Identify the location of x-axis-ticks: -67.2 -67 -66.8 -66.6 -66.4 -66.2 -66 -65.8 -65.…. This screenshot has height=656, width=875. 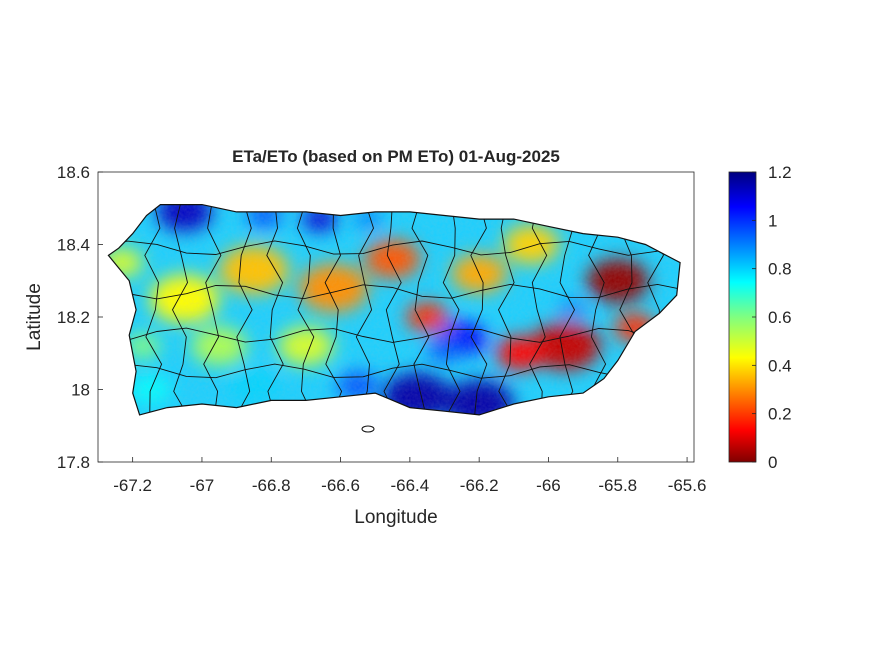
(409, 476).